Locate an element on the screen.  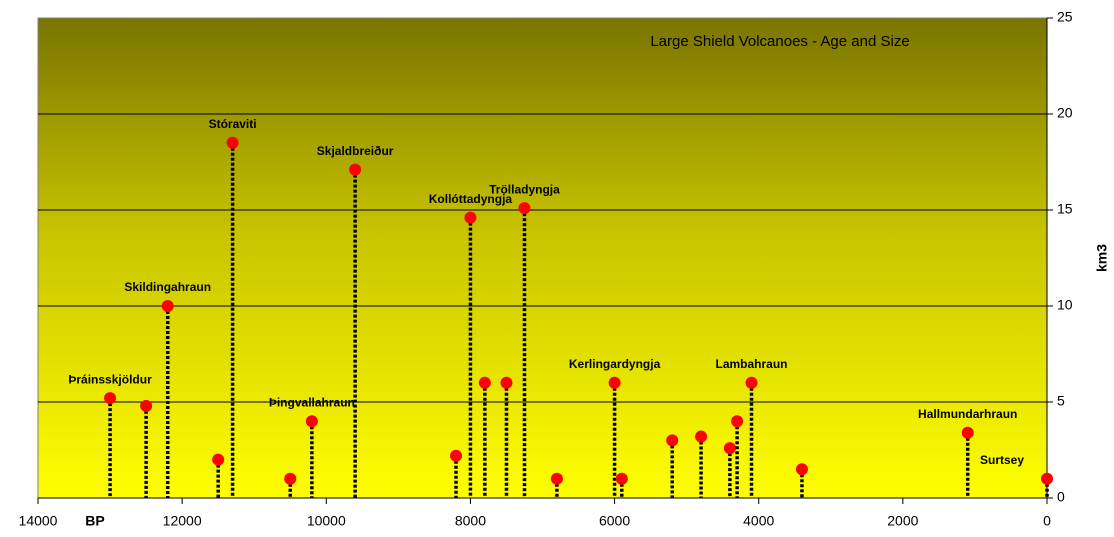
x-tick-label: 12000 is located at coordinates (182, 521).